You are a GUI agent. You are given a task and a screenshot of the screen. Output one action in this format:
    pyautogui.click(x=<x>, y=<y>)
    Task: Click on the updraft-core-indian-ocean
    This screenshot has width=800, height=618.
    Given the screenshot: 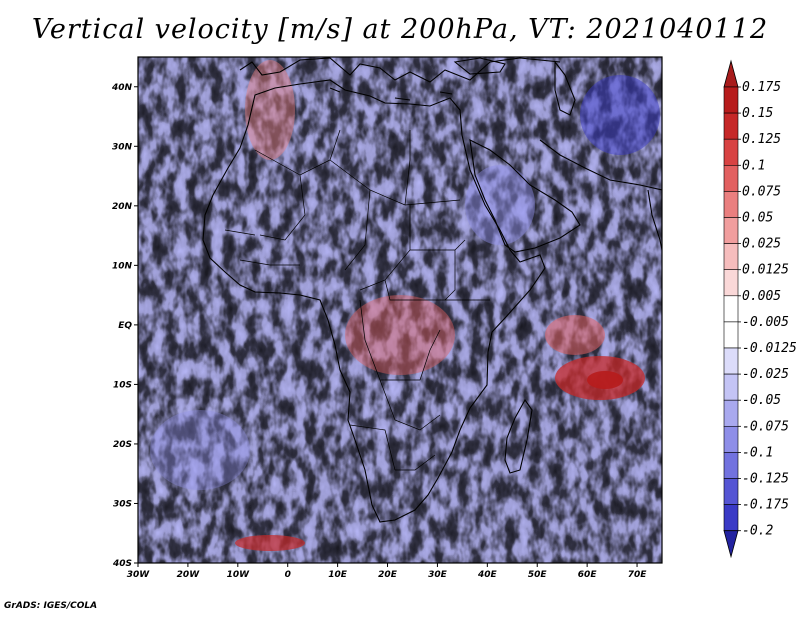 What is the action you would take?
    pyautogui.click(x=605, y=380)
    